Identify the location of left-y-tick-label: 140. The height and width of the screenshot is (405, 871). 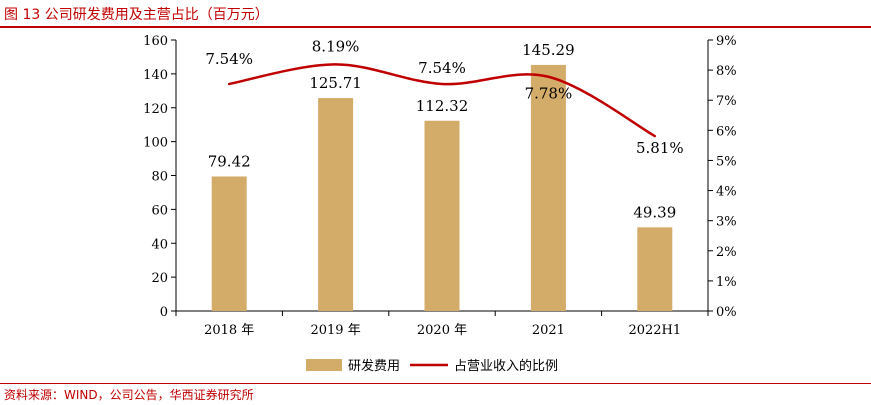
(155, 75).